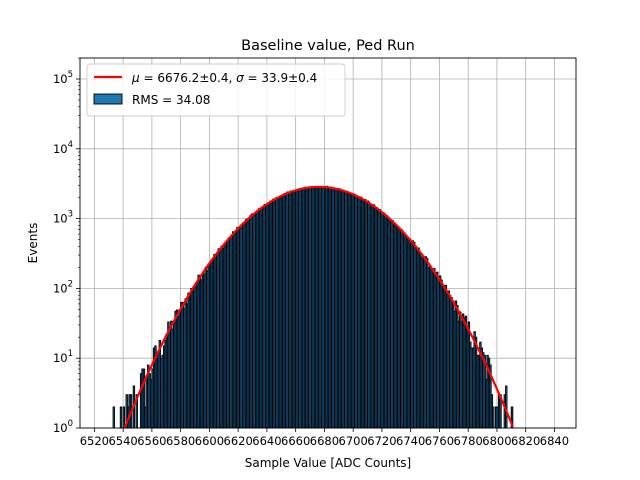 This screenshot has height=480, width=640. Describe the element at coordinates (108, 99) in the screenshot. I see `legend-histogram-swatch` at that location.